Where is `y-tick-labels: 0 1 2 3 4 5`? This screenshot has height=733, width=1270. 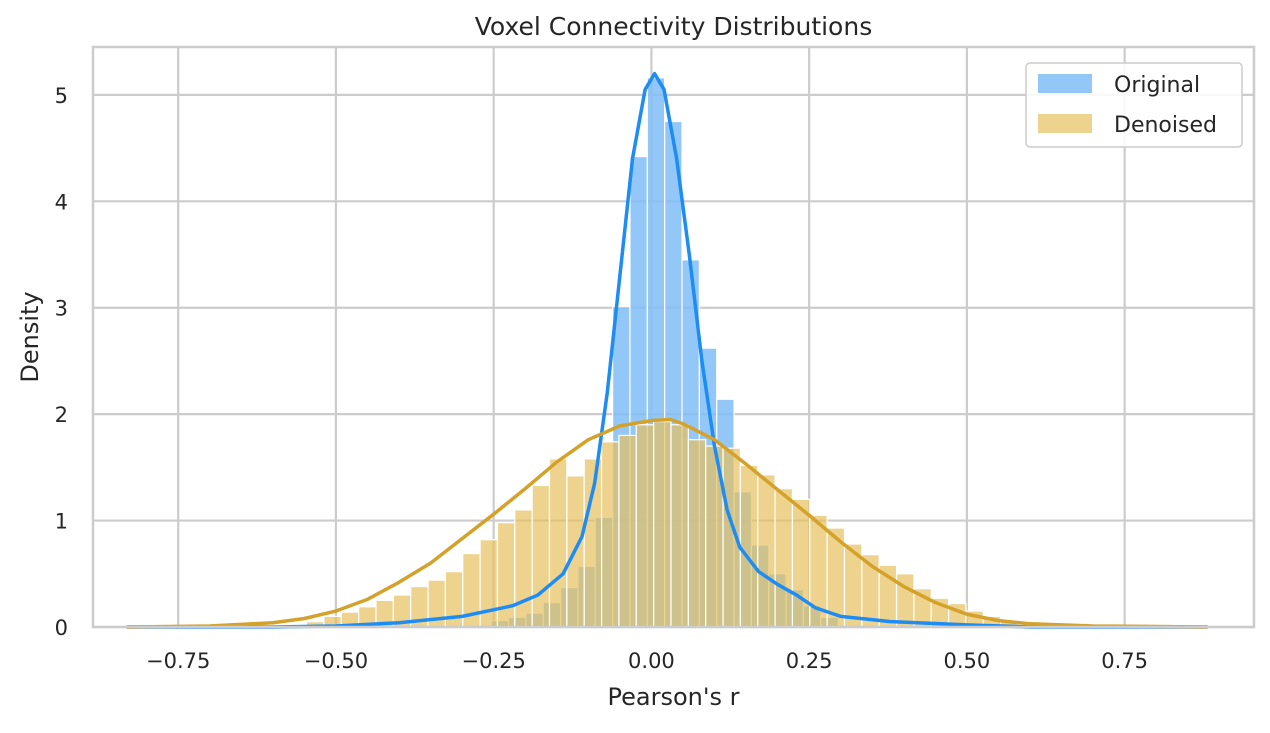 y-tick-labels: 0 1 2 3 4 5 is located at coordinates (61, 362).